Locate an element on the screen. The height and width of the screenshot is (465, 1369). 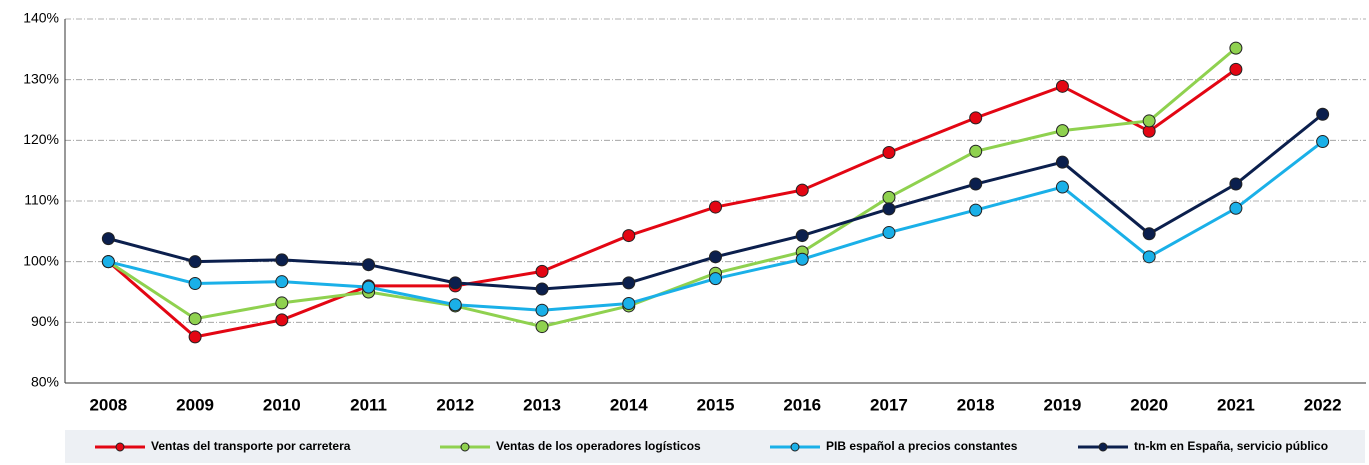
x-tick-label: 2015 is located at coordinates (716, 404).